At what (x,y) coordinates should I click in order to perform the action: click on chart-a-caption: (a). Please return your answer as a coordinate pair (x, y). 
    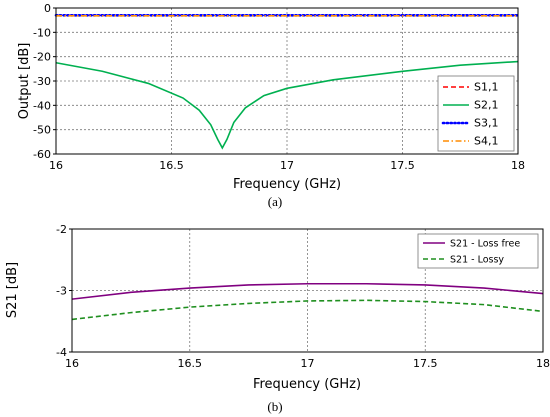
    Looking at the image, I should click on (275, 201).